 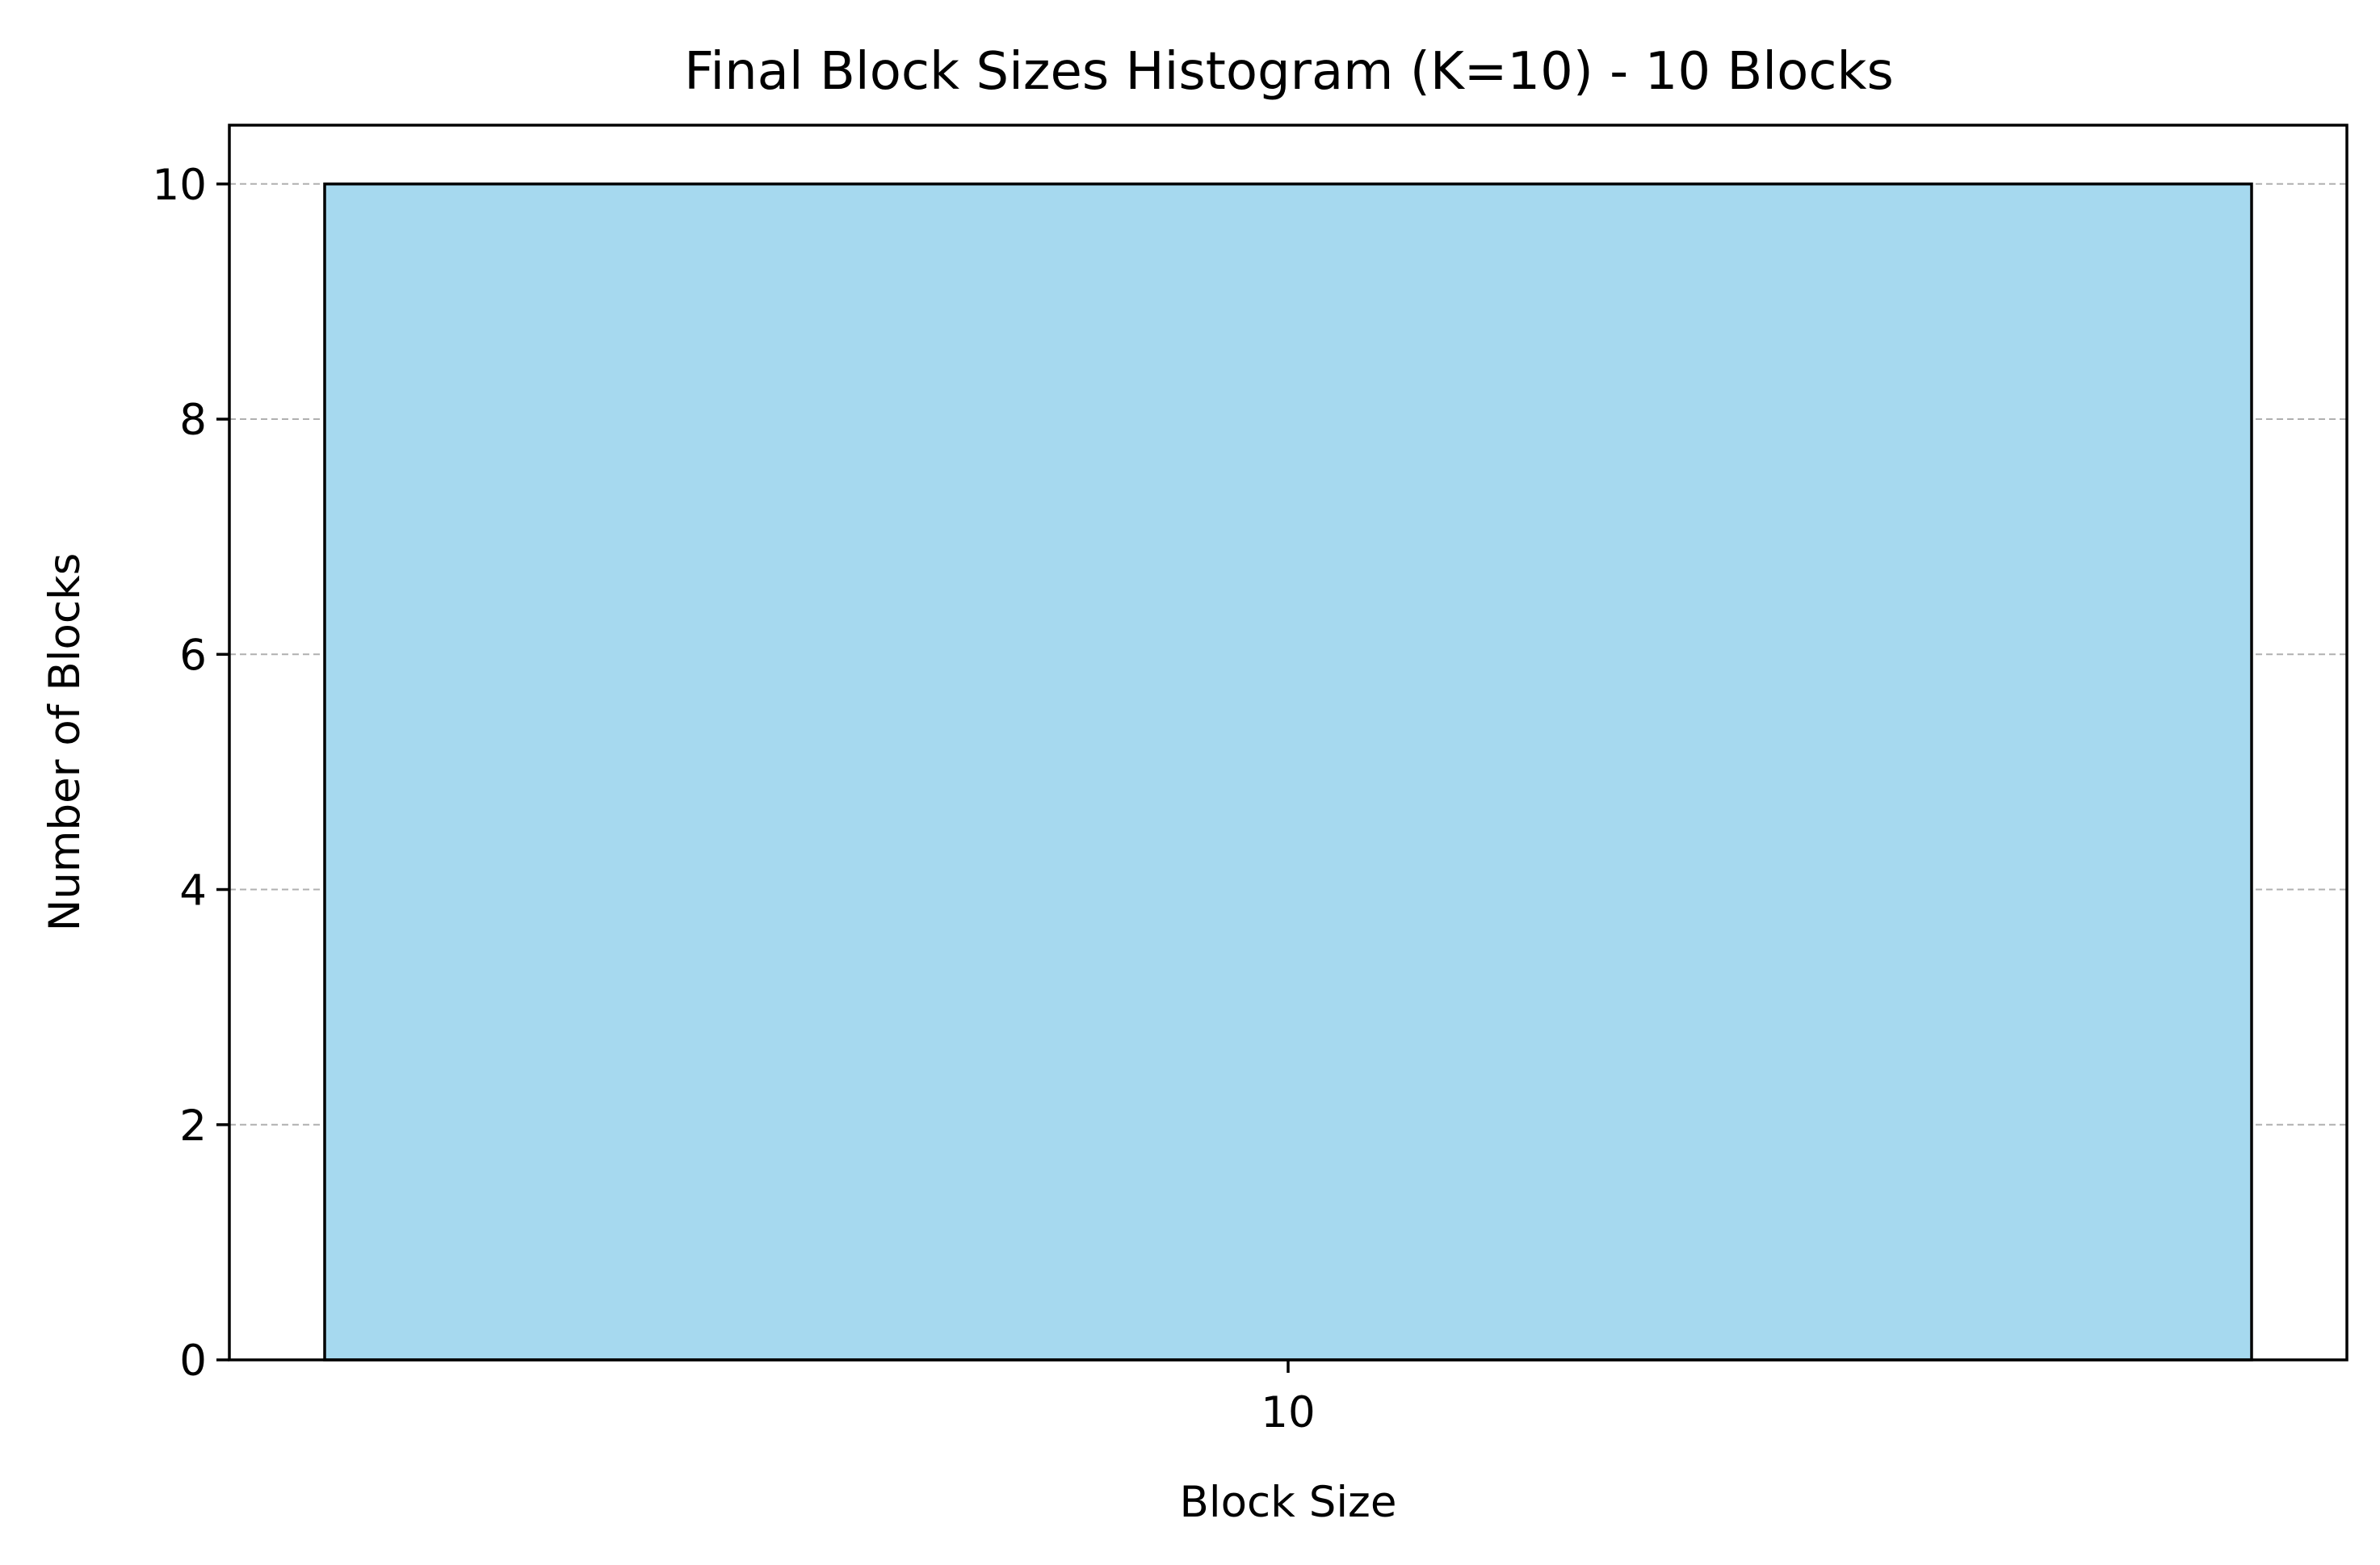 I want to click on y-tick-label: 6, so click(x=193, y=655).